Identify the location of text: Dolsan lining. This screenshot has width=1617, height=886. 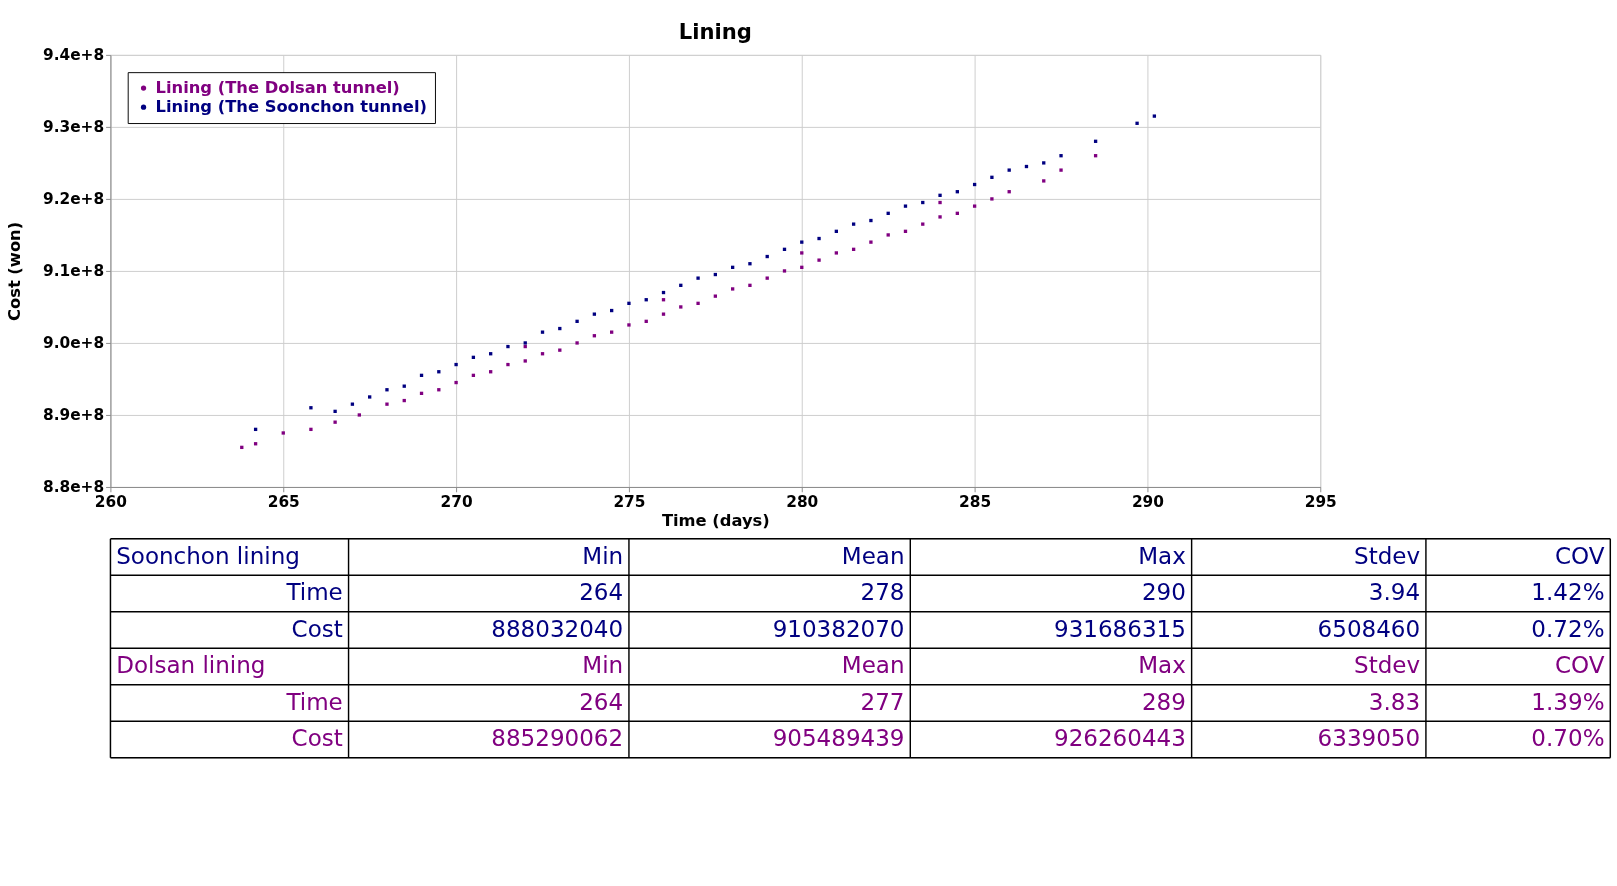
(191, 665).